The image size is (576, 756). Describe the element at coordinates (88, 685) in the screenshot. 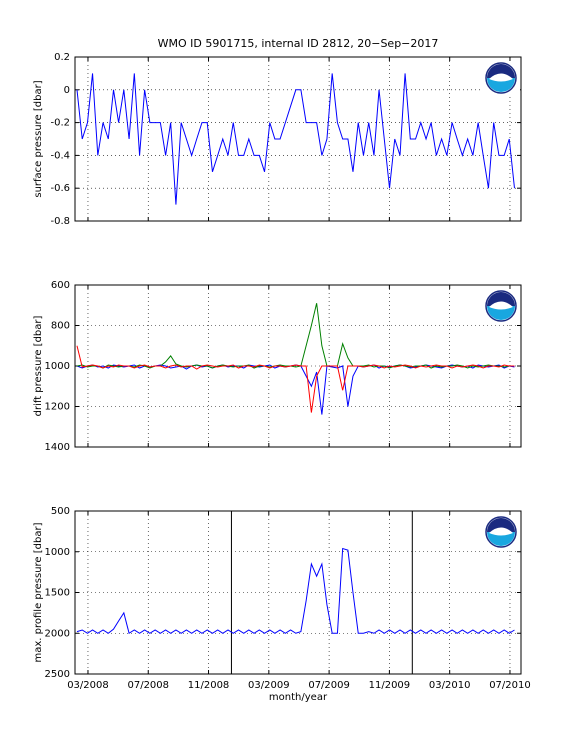

I see `x-tick-label: 03/2008` at that location.